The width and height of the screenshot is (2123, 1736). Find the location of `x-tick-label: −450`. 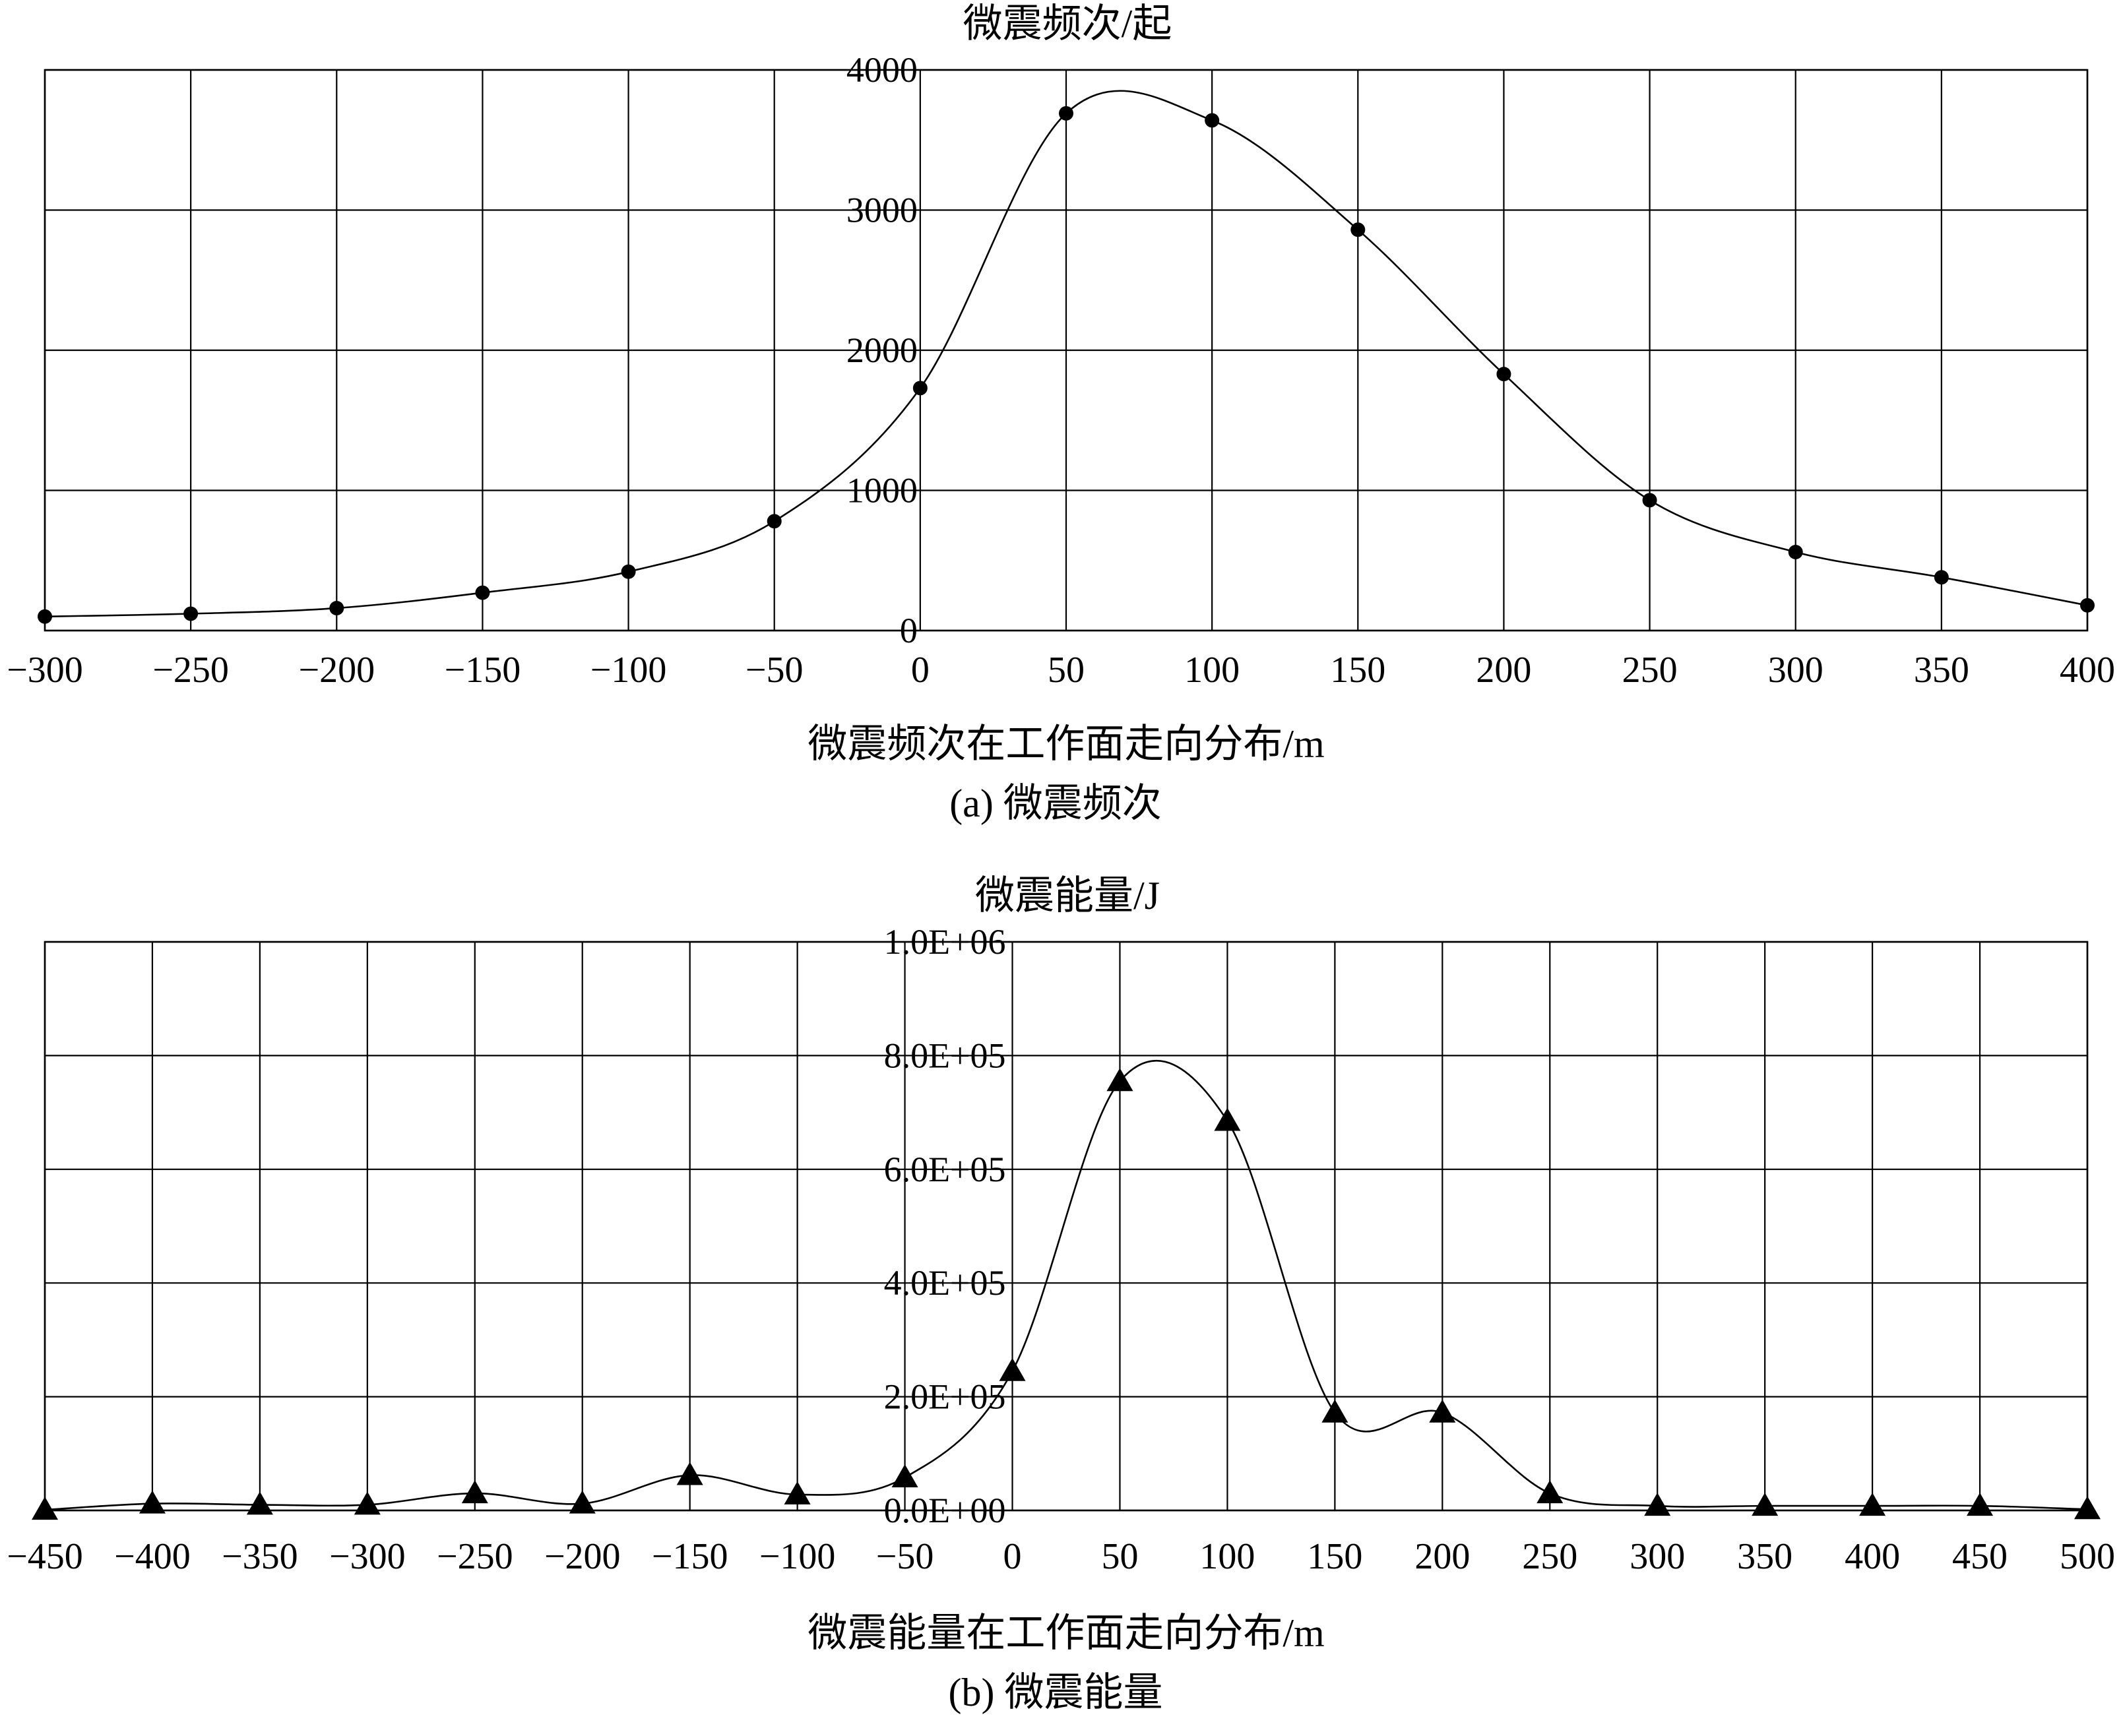

x-tick-label: −450 is located at coordinates (45, 1556).